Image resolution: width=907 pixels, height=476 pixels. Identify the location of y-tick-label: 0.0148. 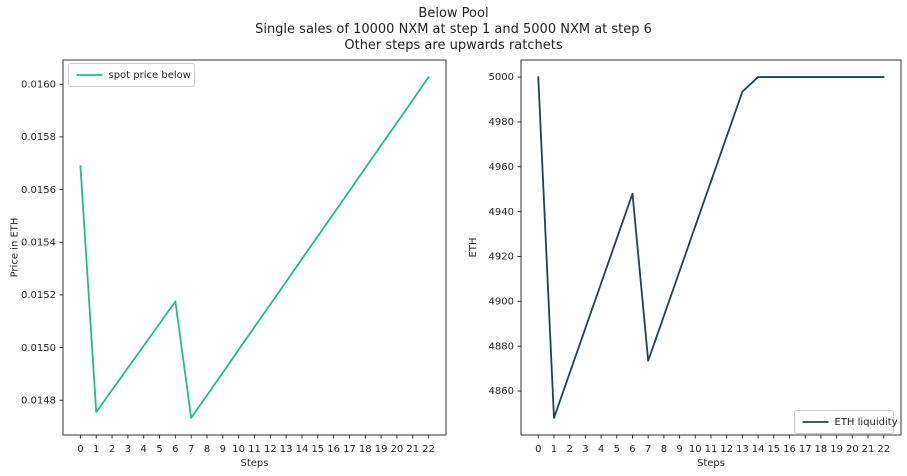
(38, 400).